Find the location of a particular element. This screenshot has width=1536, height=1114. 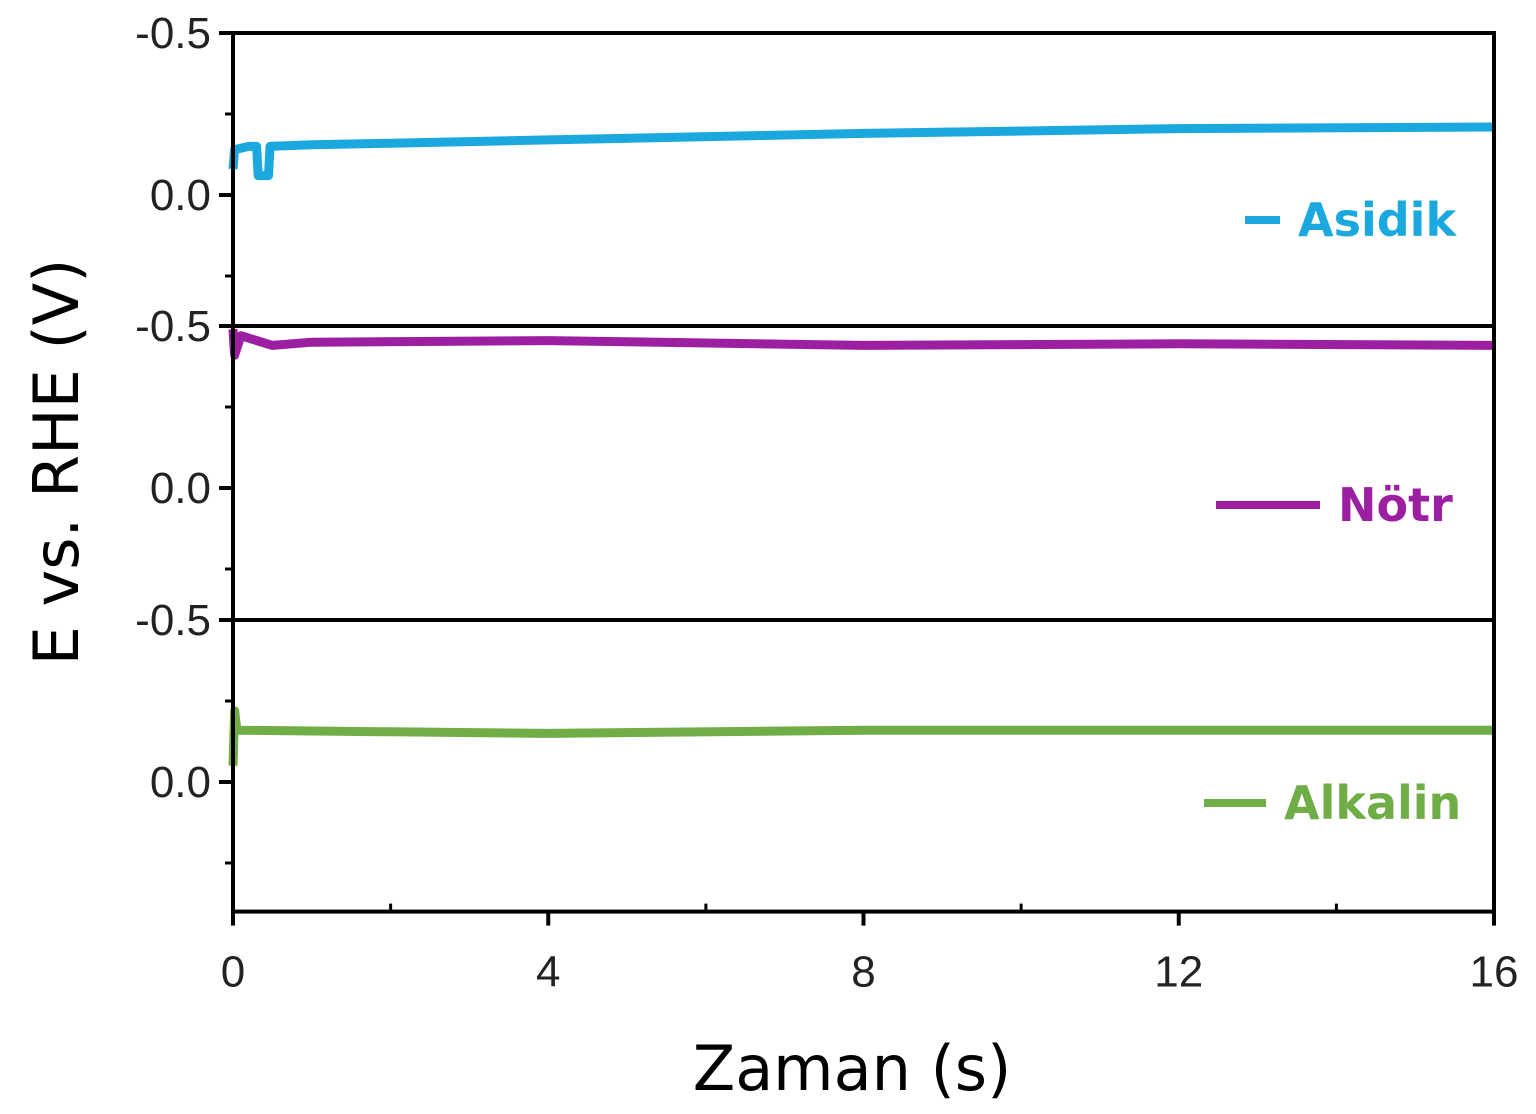

x-tick-label: 16 is located at coordinates (1494, 972).